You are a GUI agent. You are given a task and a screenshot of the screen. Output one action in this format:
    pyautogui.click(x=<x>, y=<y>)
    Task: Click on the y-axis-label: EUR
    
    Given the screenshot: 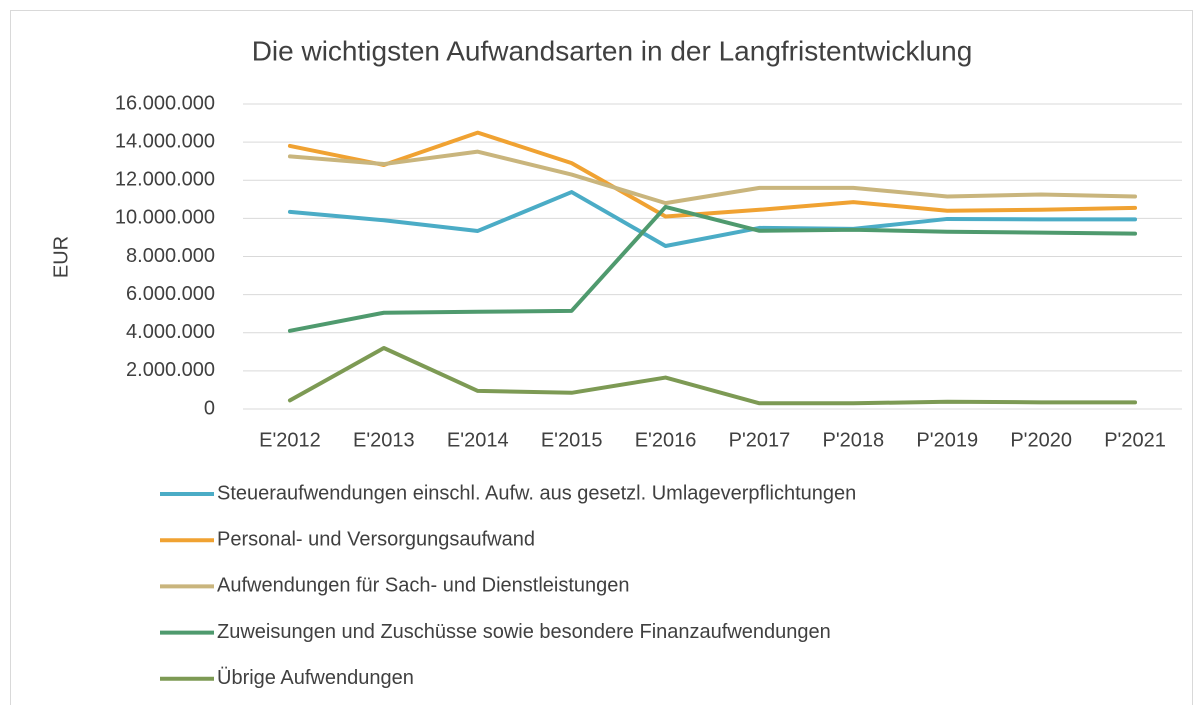 What is the action you would take?
    pyautogui.click(x=61, y=257)
    